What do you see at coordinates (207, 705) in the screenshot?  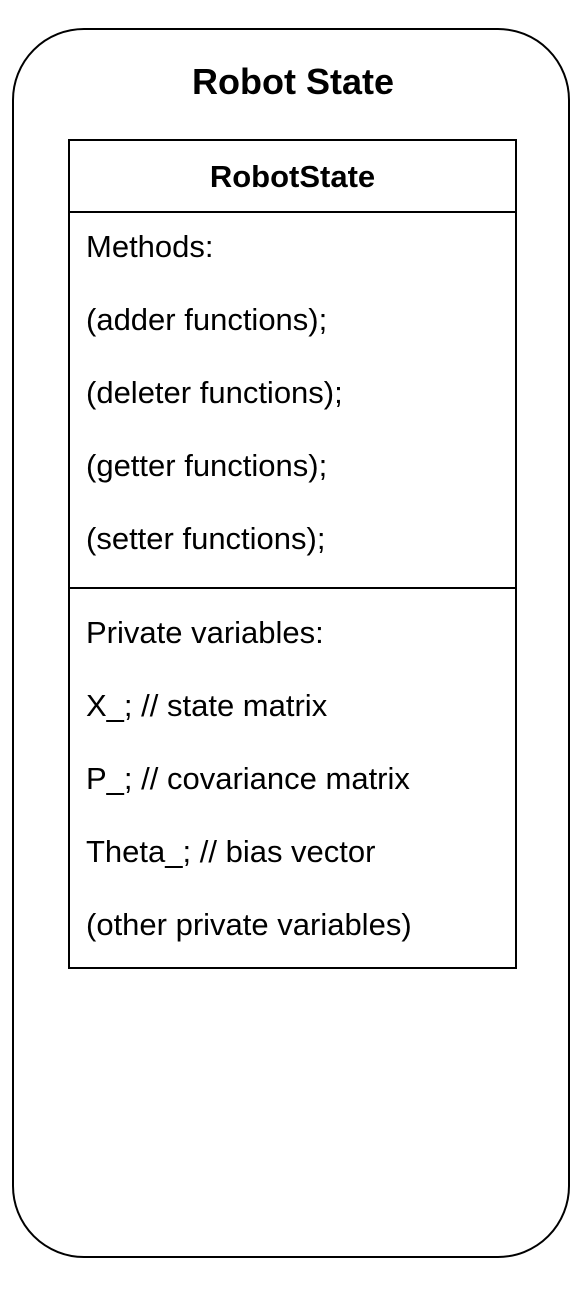 I see `variable-item: X_; // state matrix` at bounding box center [207, 705].